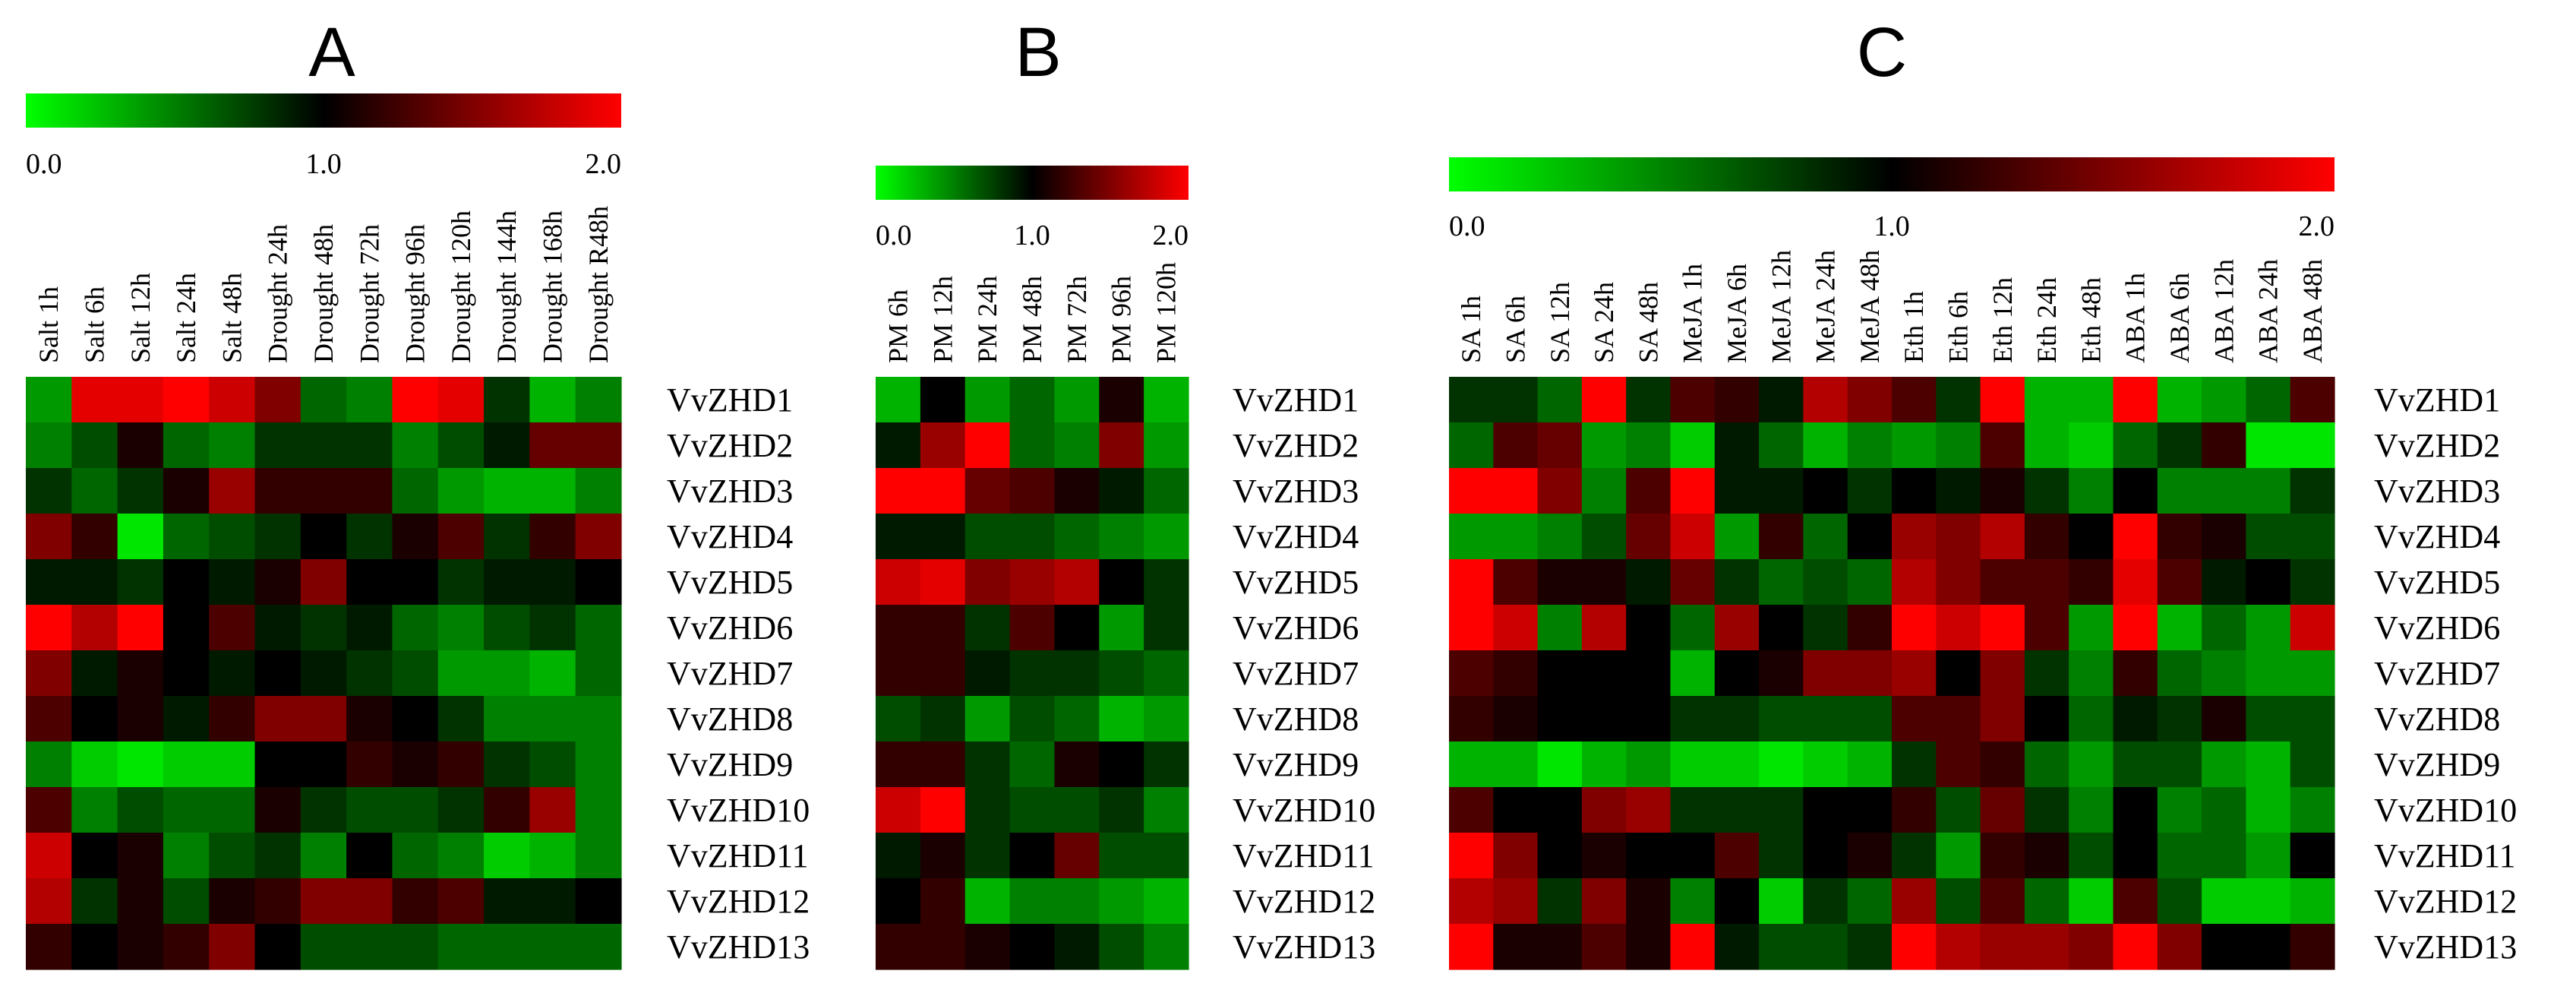  Describe the element at coordinates (1296, 445) in the screenshot. I see `panel-b-row-label: VvZHD2` at that location.